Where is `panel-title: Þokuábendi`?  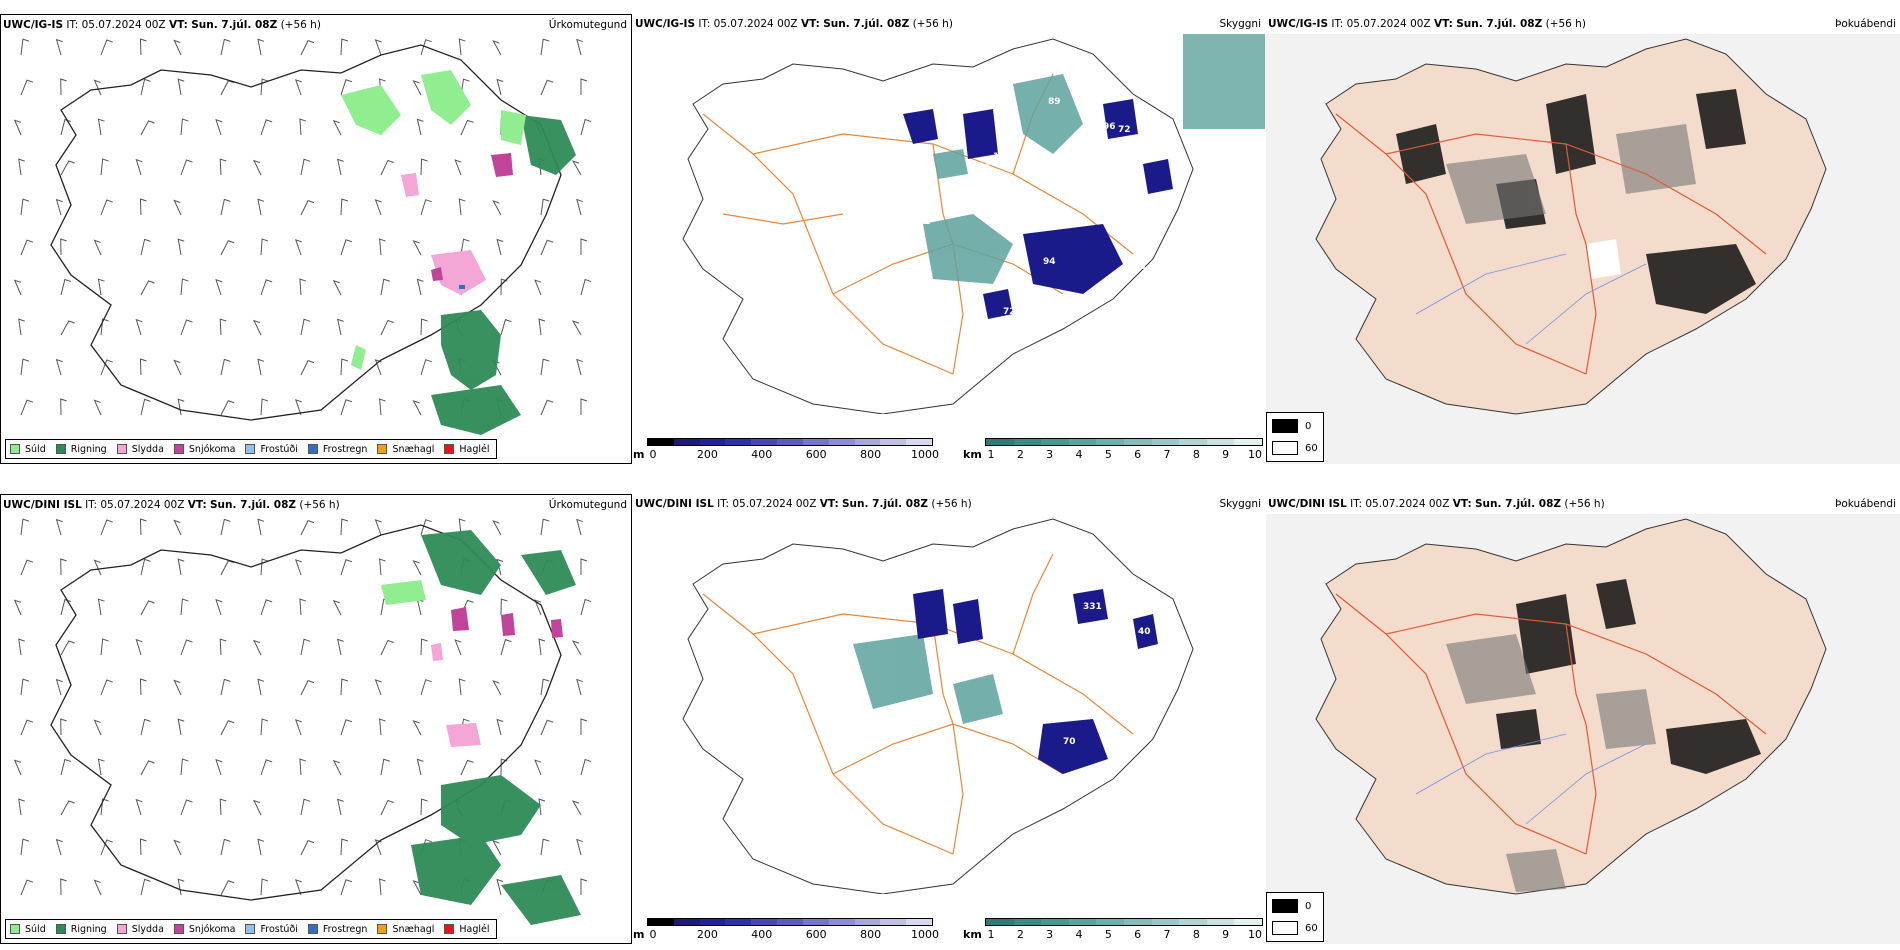
panel-title: Þokuábendi is located at coordinates (1865, 504).